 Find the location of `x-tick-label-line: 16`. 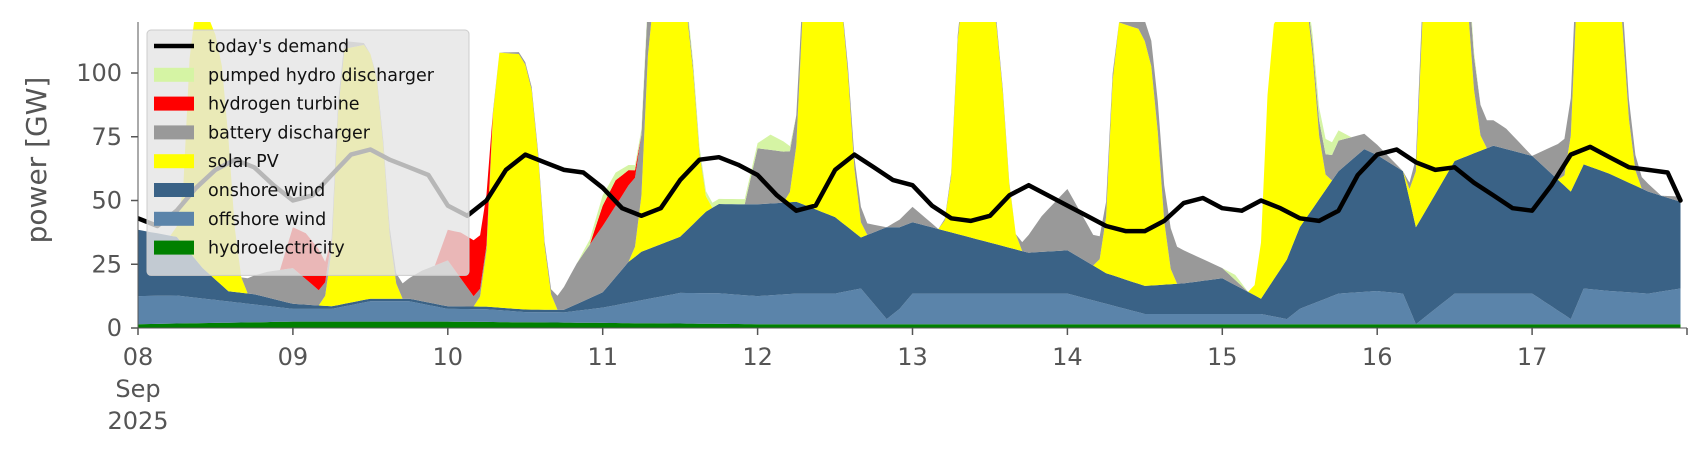

x-tick-label-line: 16 is located at coordinates (1377, 357).